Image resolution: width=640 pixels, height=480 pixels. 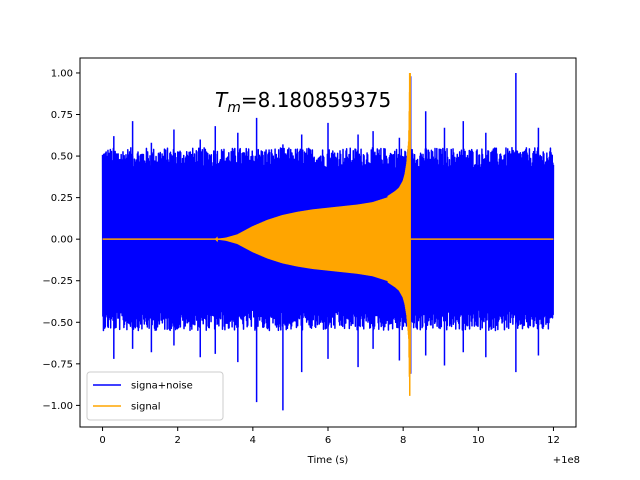 I want to click on y-tick-label: 1.00, so click(x=62, y=73).